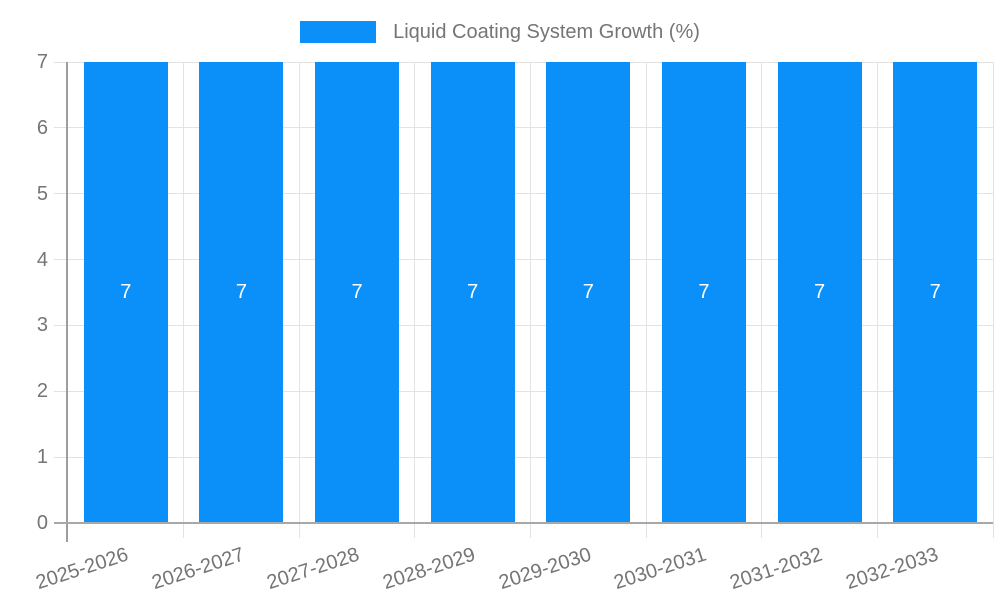 This screenshot has width=1000, height=600. I want to click on legend: Liquid Coating System Growth (%), so click(500, 32).